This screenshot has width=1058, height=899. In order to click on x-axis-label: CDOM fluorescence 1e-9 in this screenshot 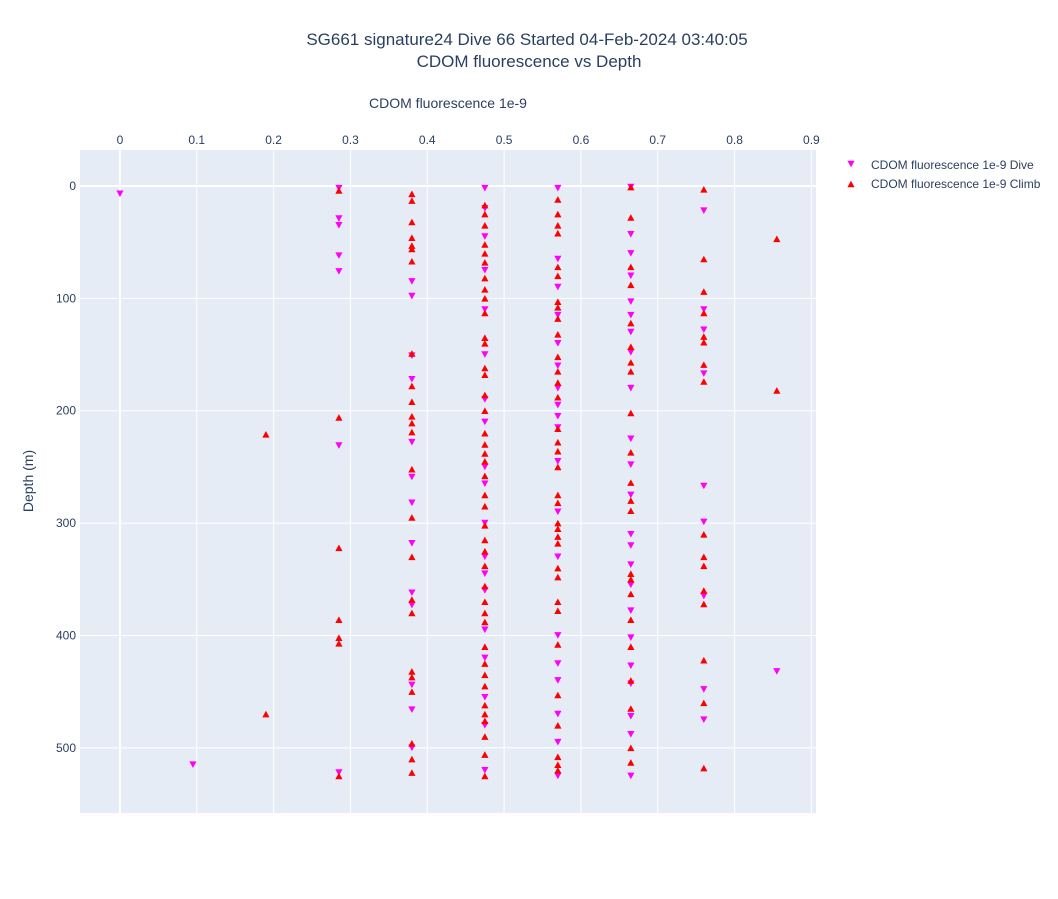, I will do `click(448, 103)`.